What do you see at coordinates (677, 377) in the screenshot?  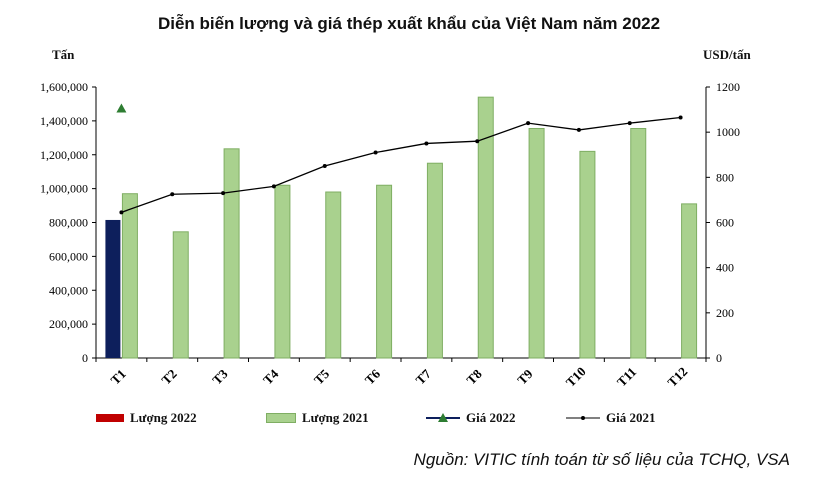 I see `x-tick-label: T12` at bounding box center [677, 377].